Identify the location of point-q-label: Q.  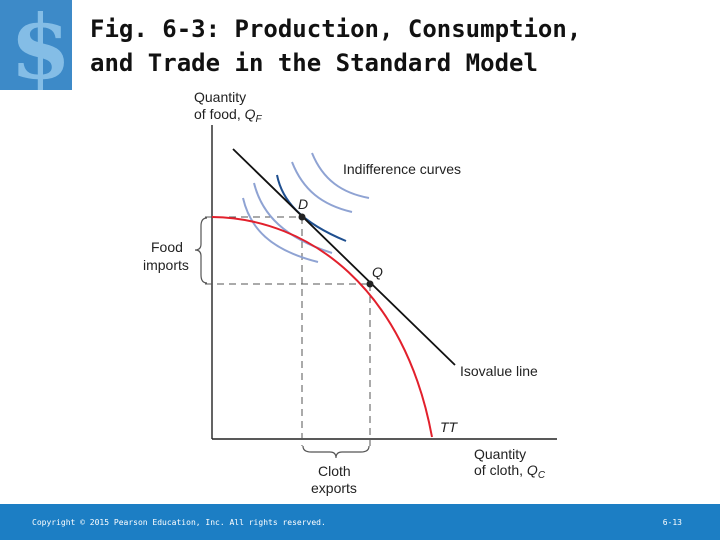
(377, 272).